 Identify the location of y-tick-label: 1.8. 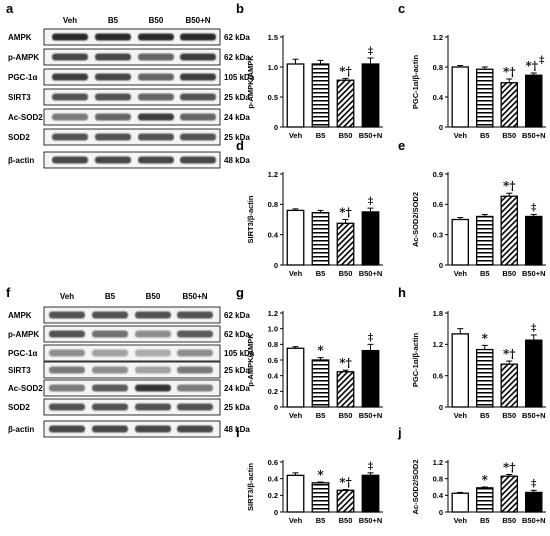
(438, 313).